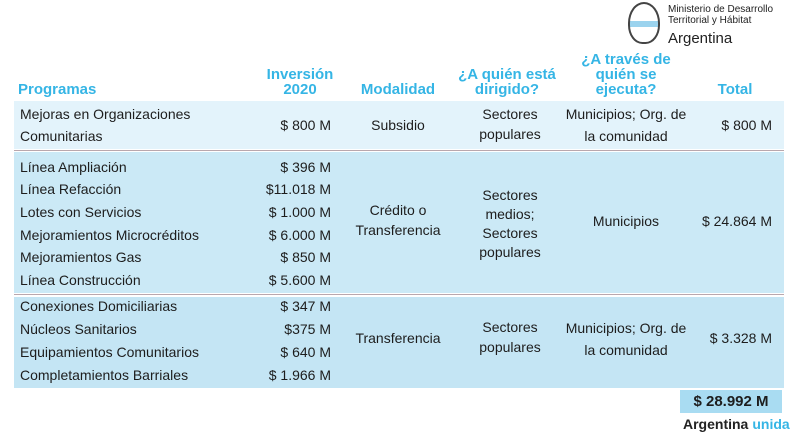 The width and height of the screenshot is (800, 440). Describe the element at coordinates (305, 257) in the screenshot. I see `program-amount: $ 850 M` at that location.